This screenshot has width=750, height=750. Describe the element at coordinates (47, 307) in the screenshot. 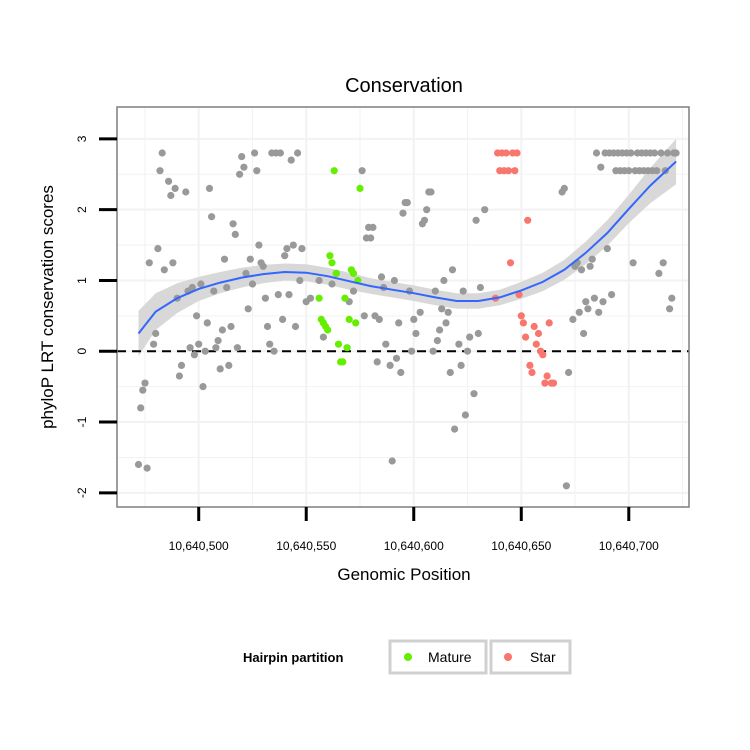

I see `y-axis-title: phyloP LRT conservation scores` at that location.